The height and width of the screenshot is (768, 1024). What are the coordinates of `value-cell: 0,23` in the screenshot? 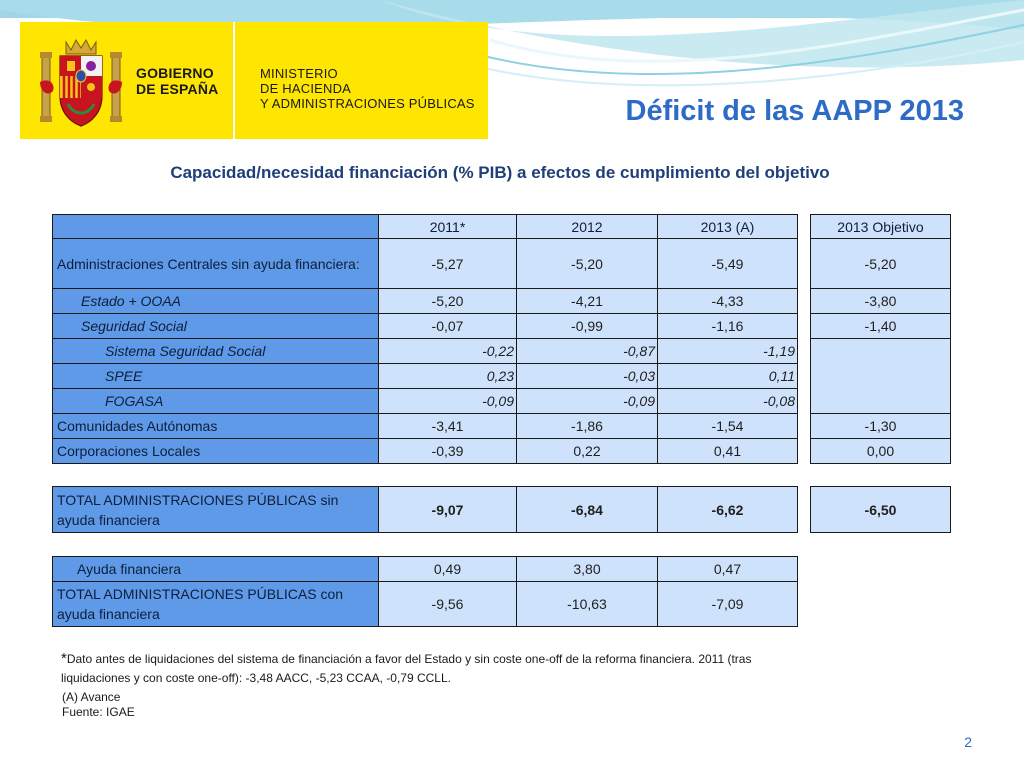 It's located at (447, 376).